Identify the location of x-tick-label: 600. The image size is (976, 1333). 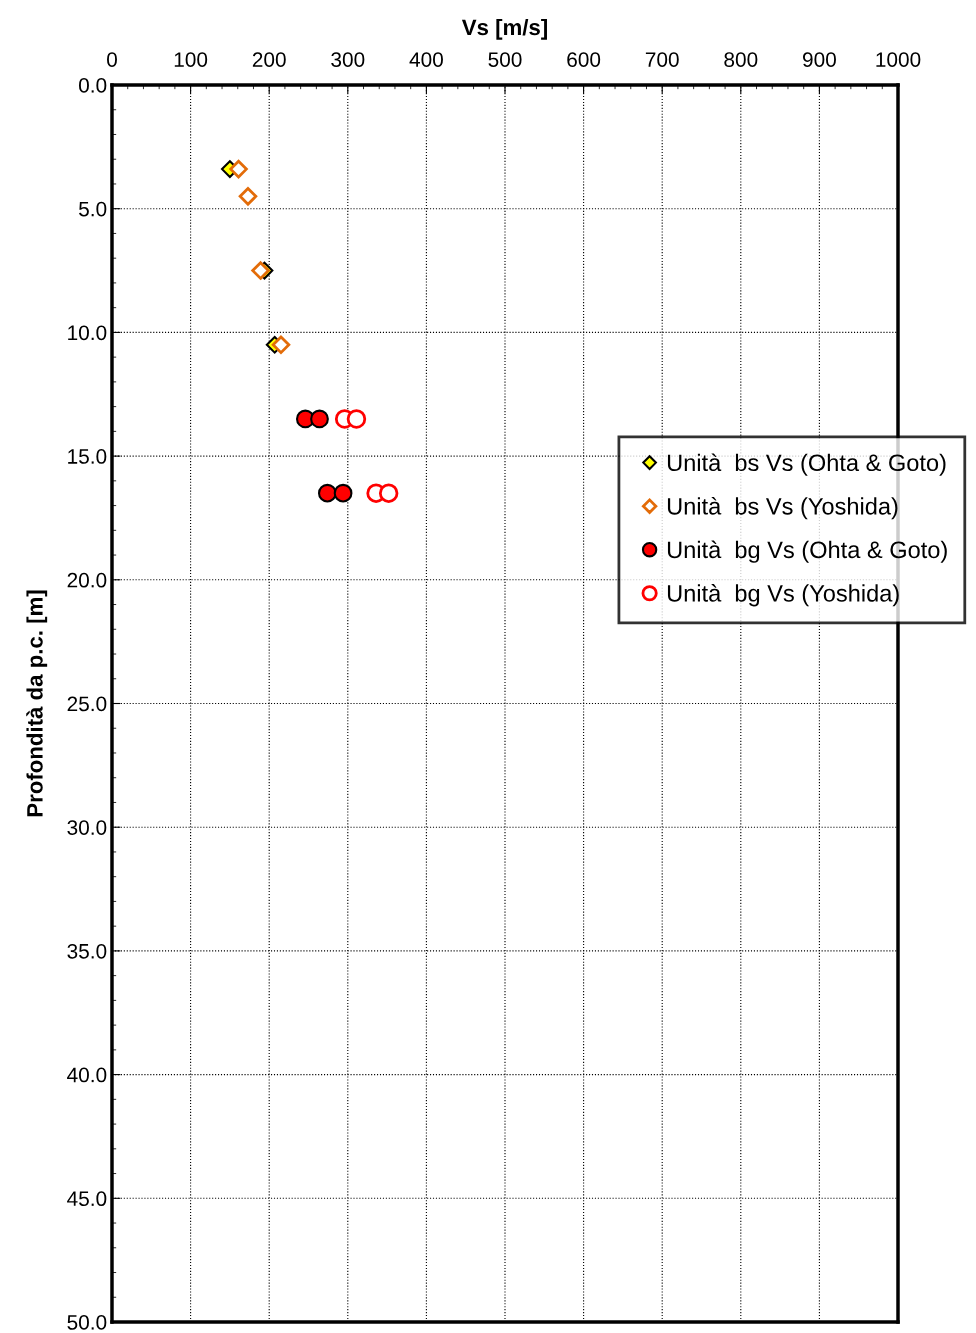
(584, 59).